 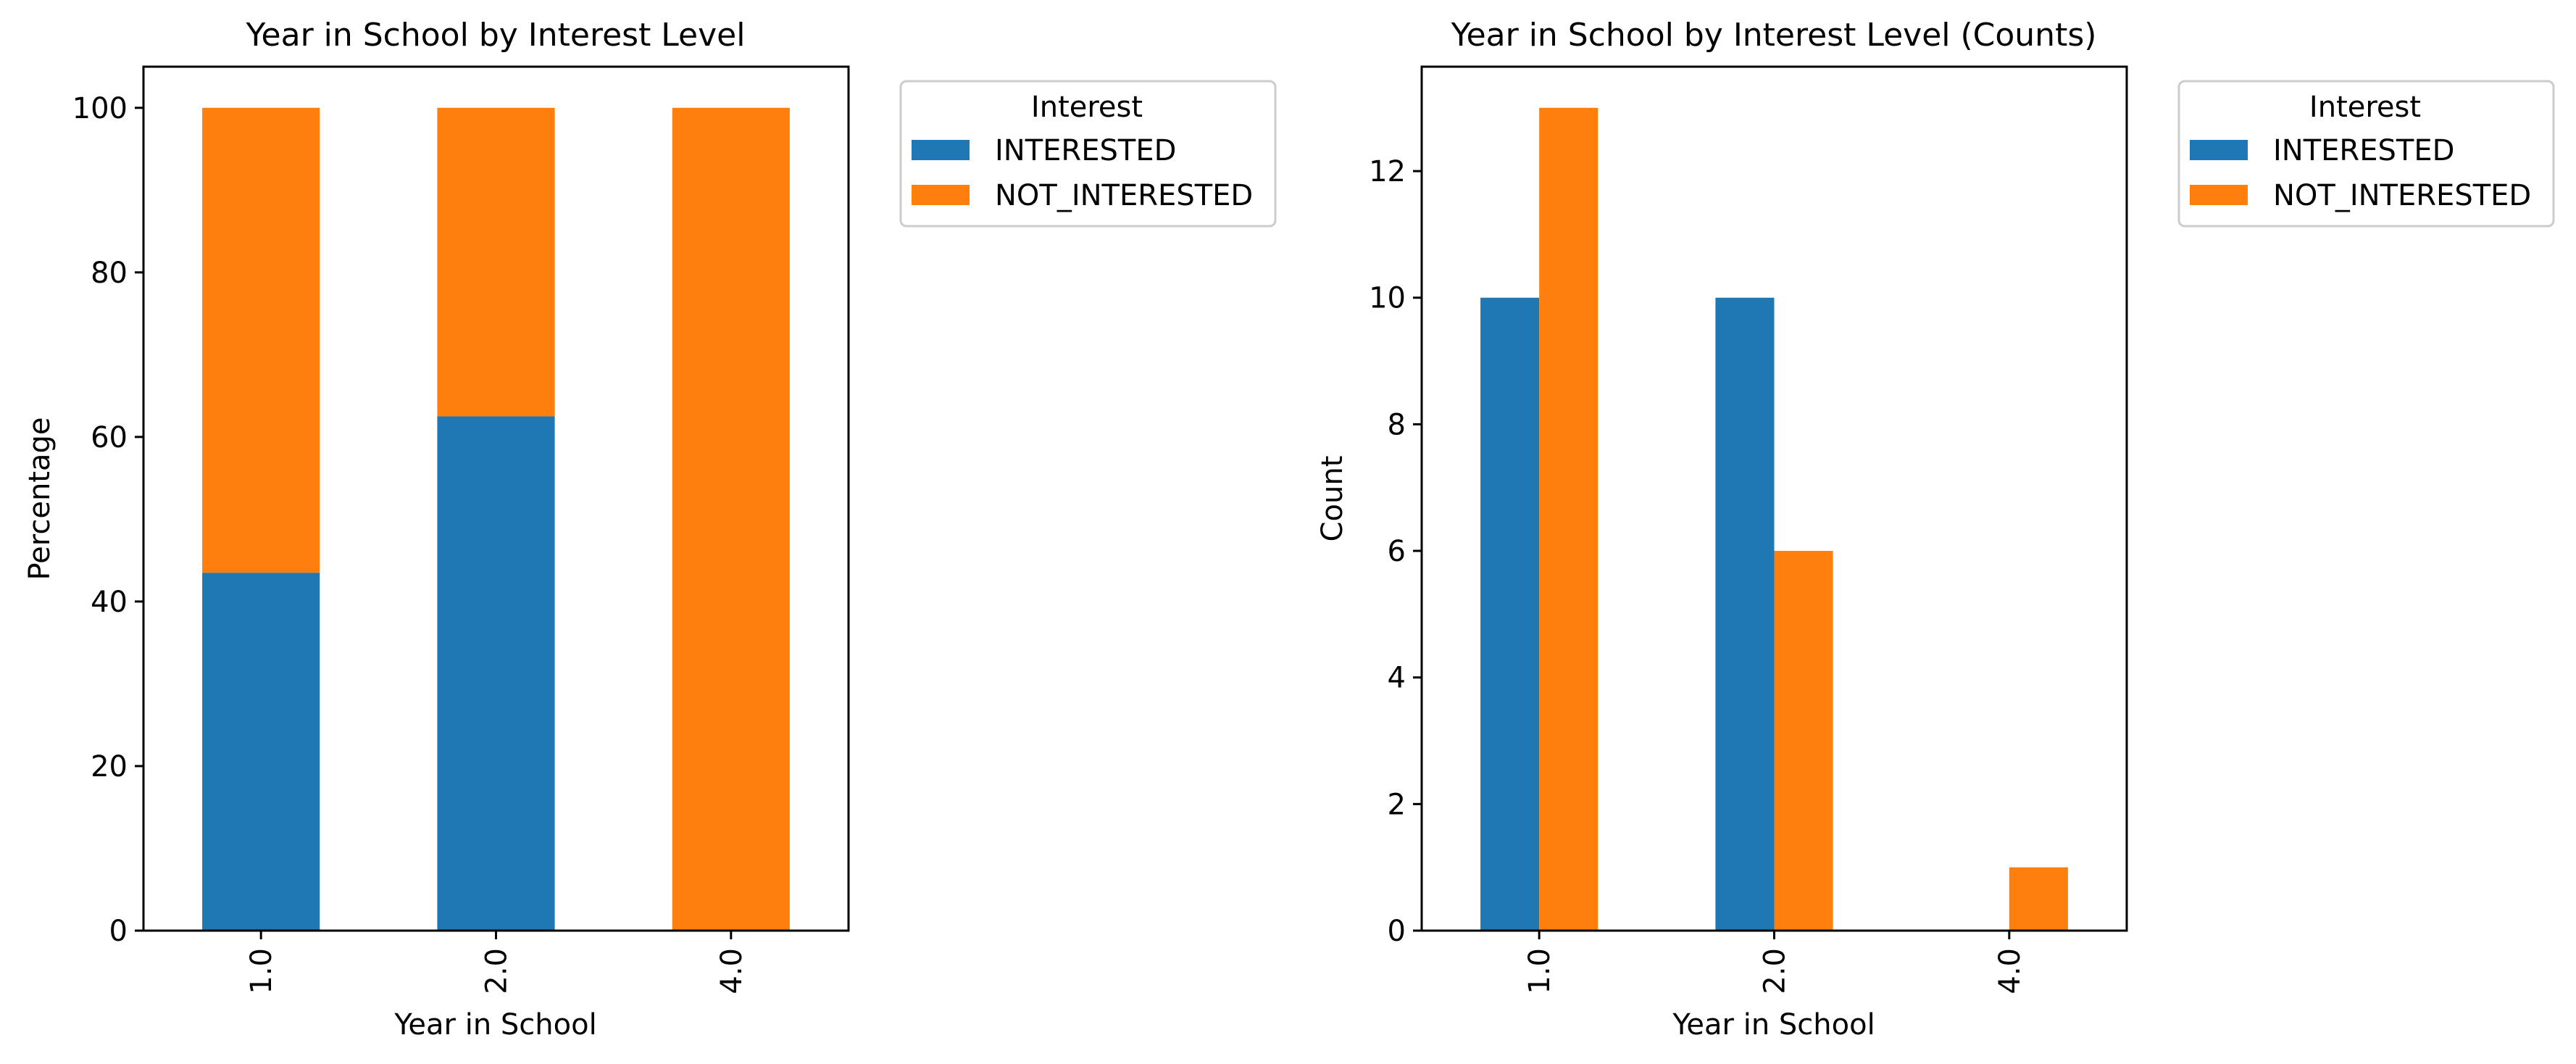 I want to click on y-tick-label: 12, so click(x=1387, y=172).